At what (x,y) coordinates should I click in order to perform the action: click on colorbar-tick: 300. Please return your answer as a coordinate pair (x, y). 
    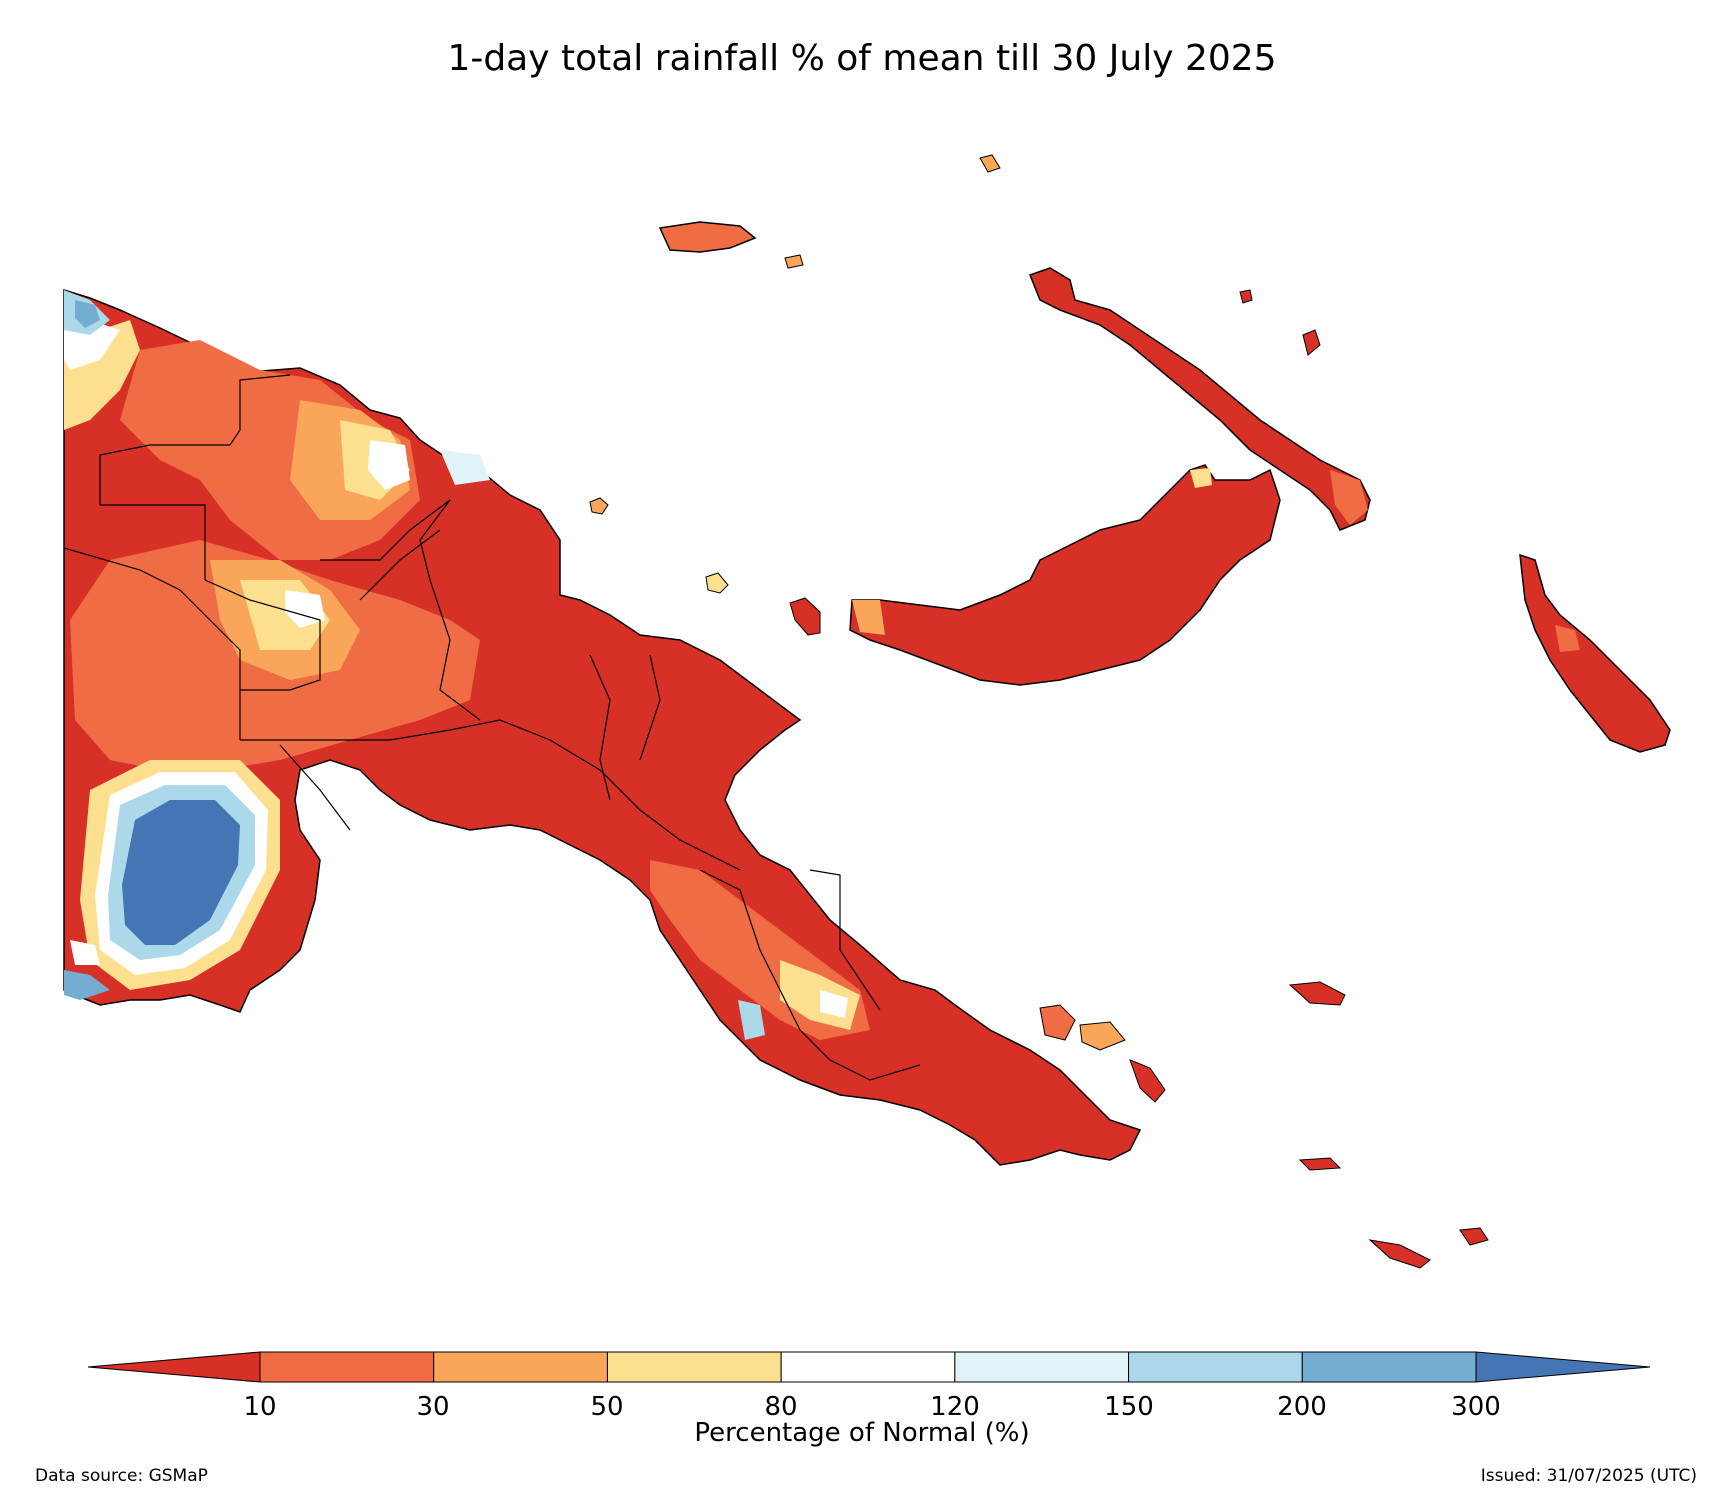
    Looking at the image, I should click on (1476, 1407).